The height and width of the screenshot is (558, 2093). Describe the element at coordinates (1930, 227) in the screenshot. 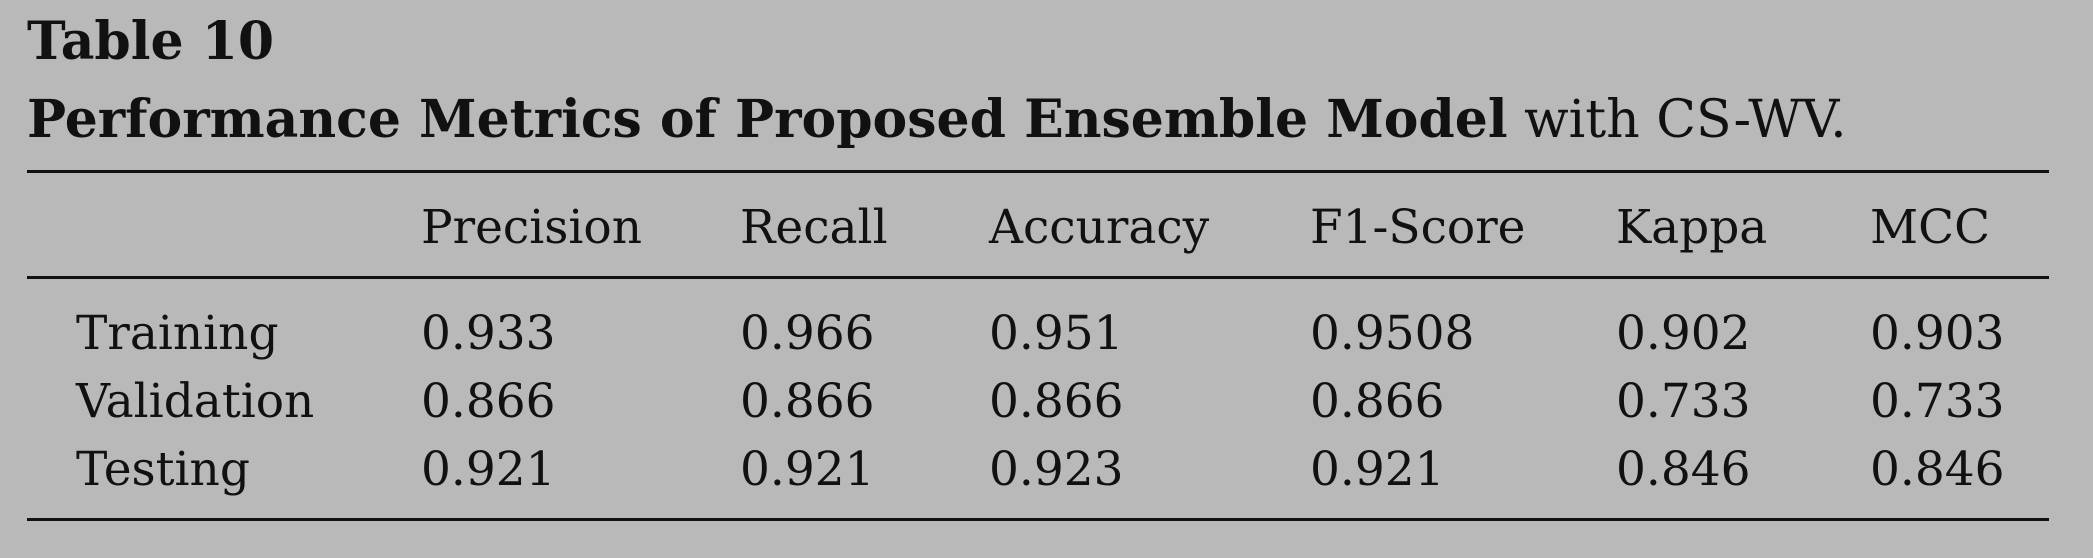

I see `header-mcc: MCC` at that location.